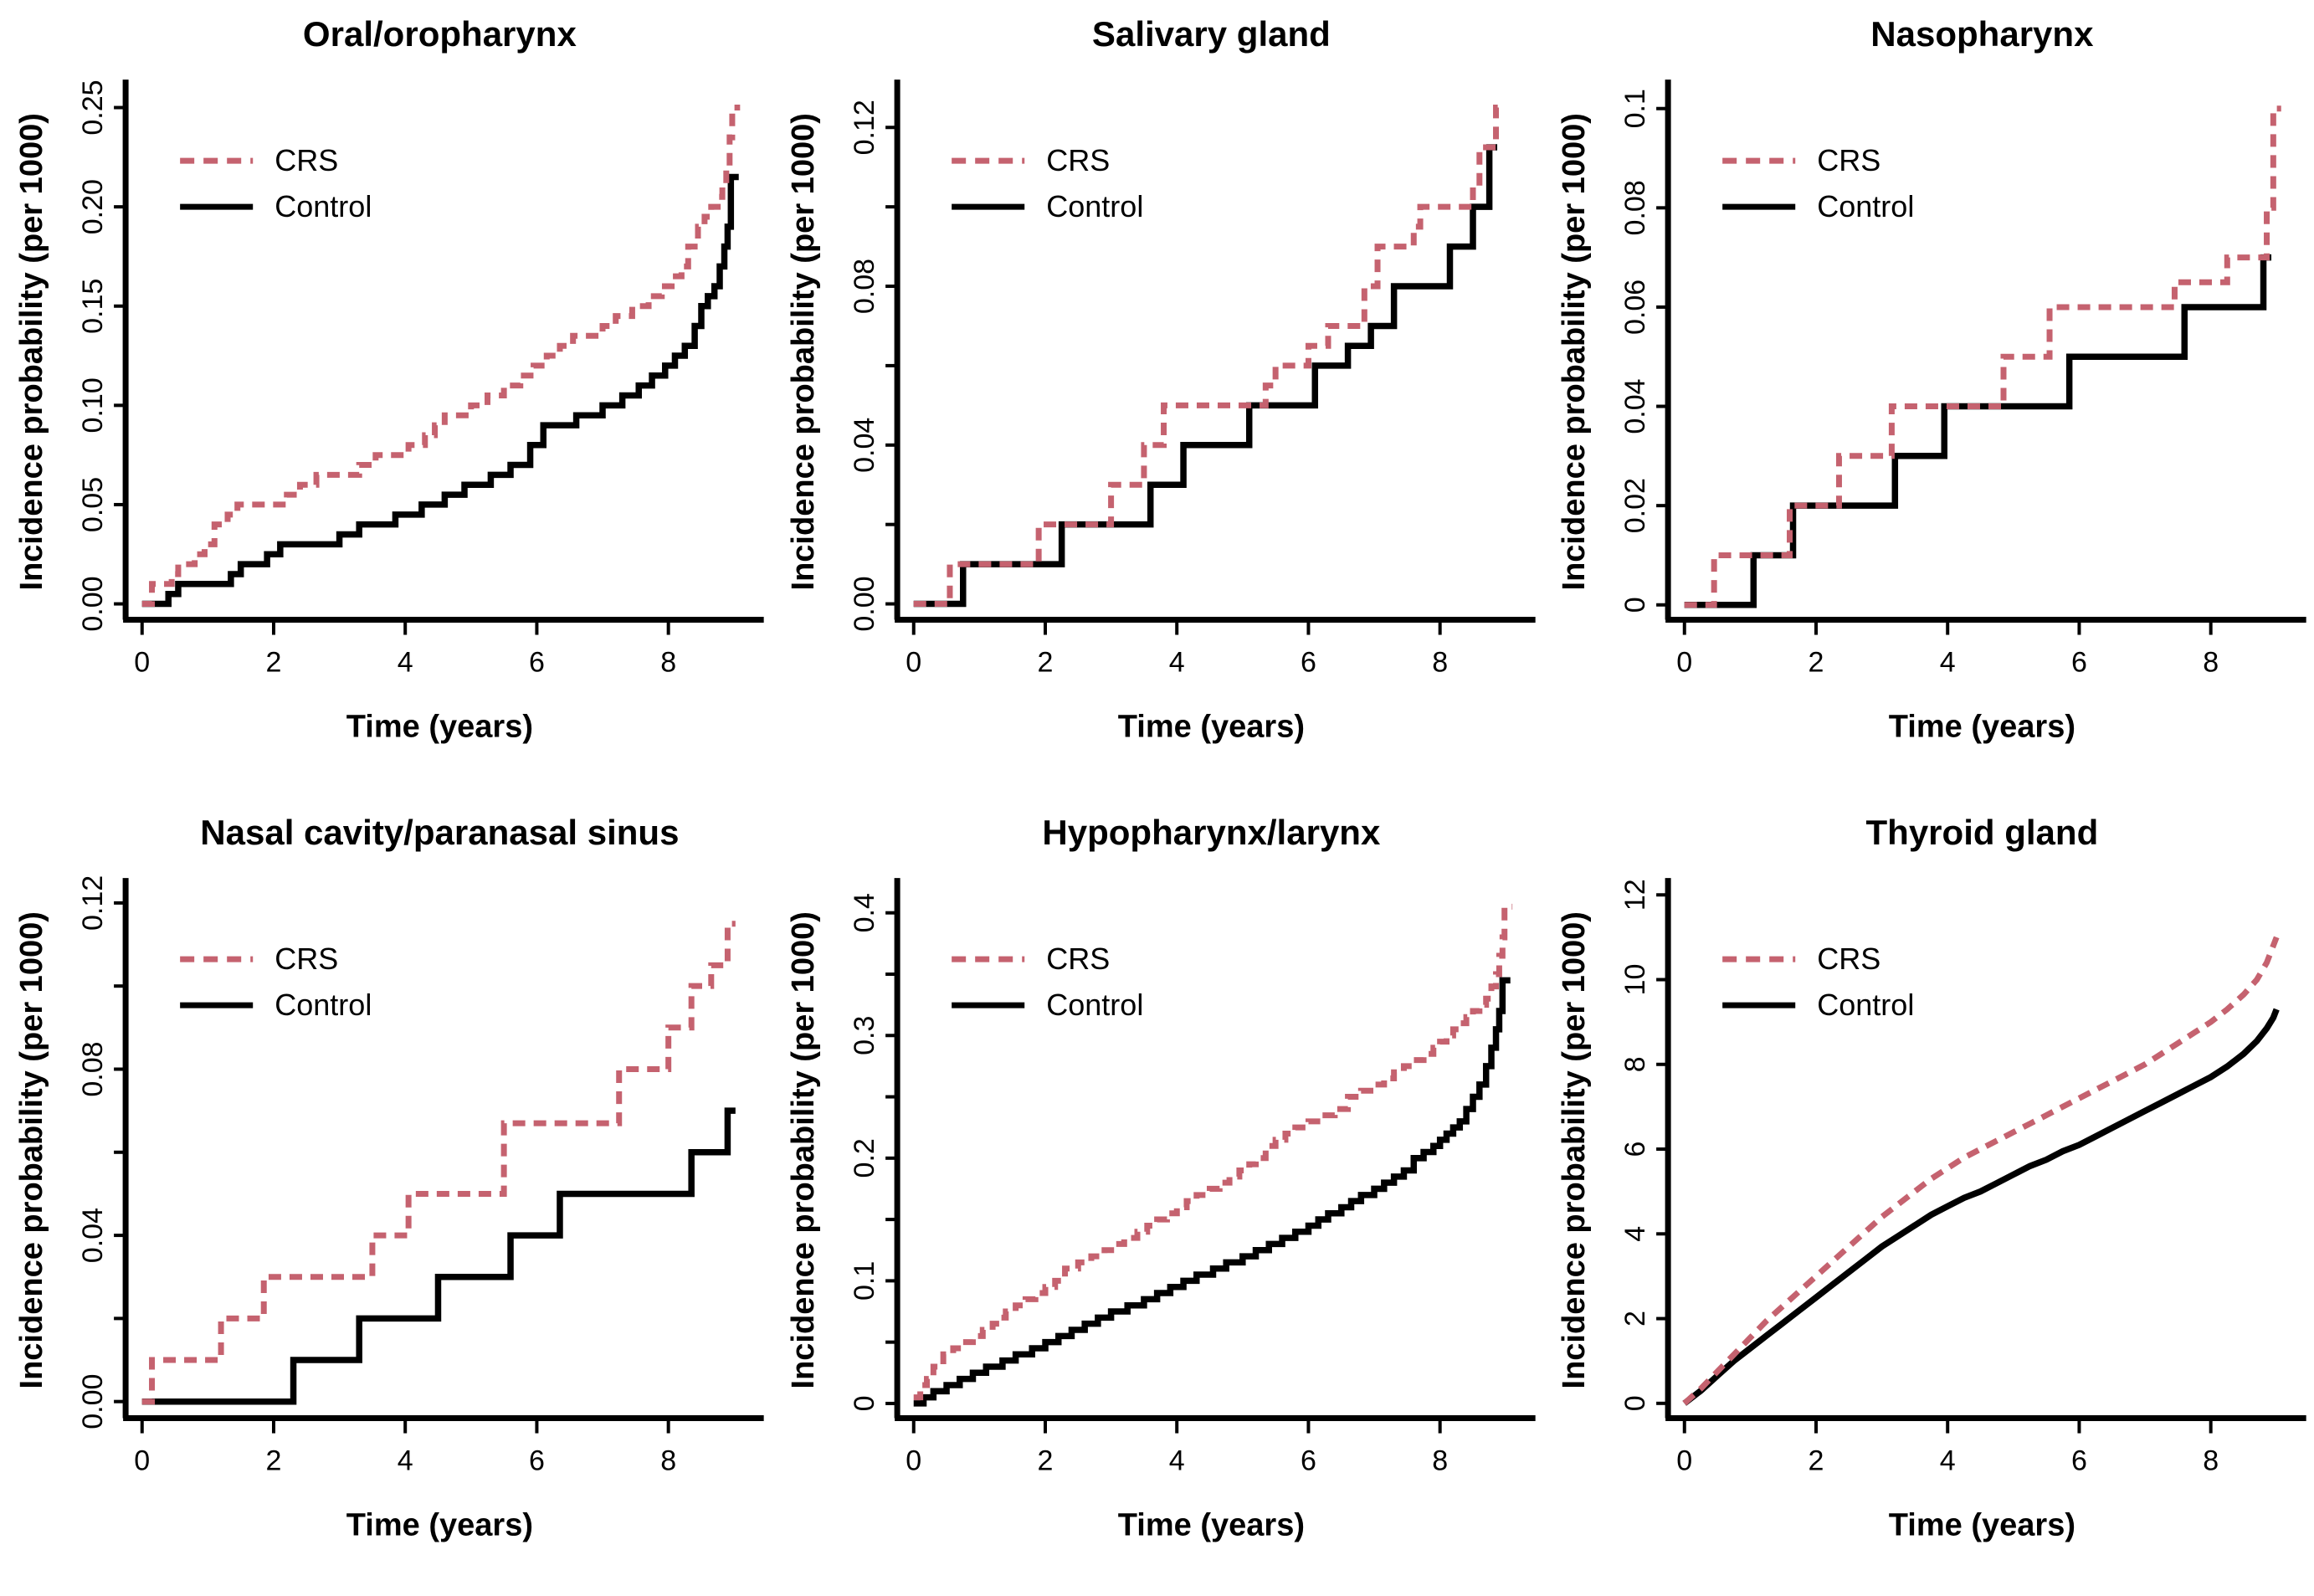 The height and width of the screenshot is (1596, 2314). What do you see at coordinates (1983, 34) in the screenshot?
I see `plot-title: Nasopharynx` at bounding box center [1983, 34].